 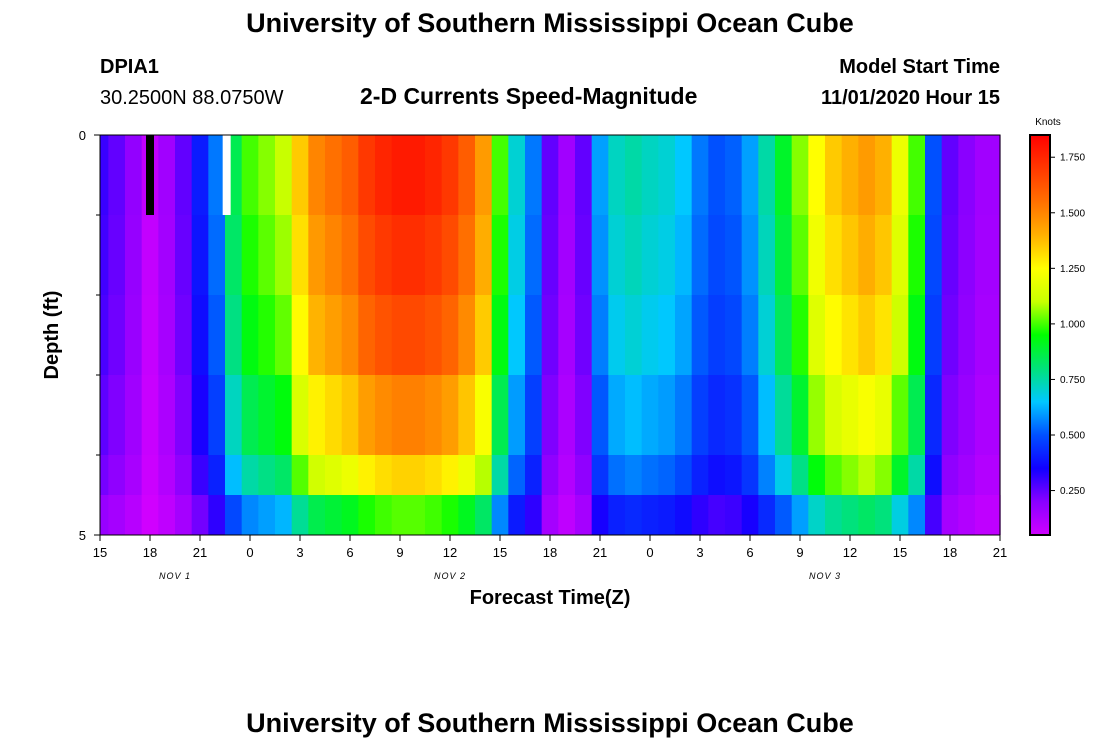 I want to click on x-tick-label: 6, so click(x=349, y=552).